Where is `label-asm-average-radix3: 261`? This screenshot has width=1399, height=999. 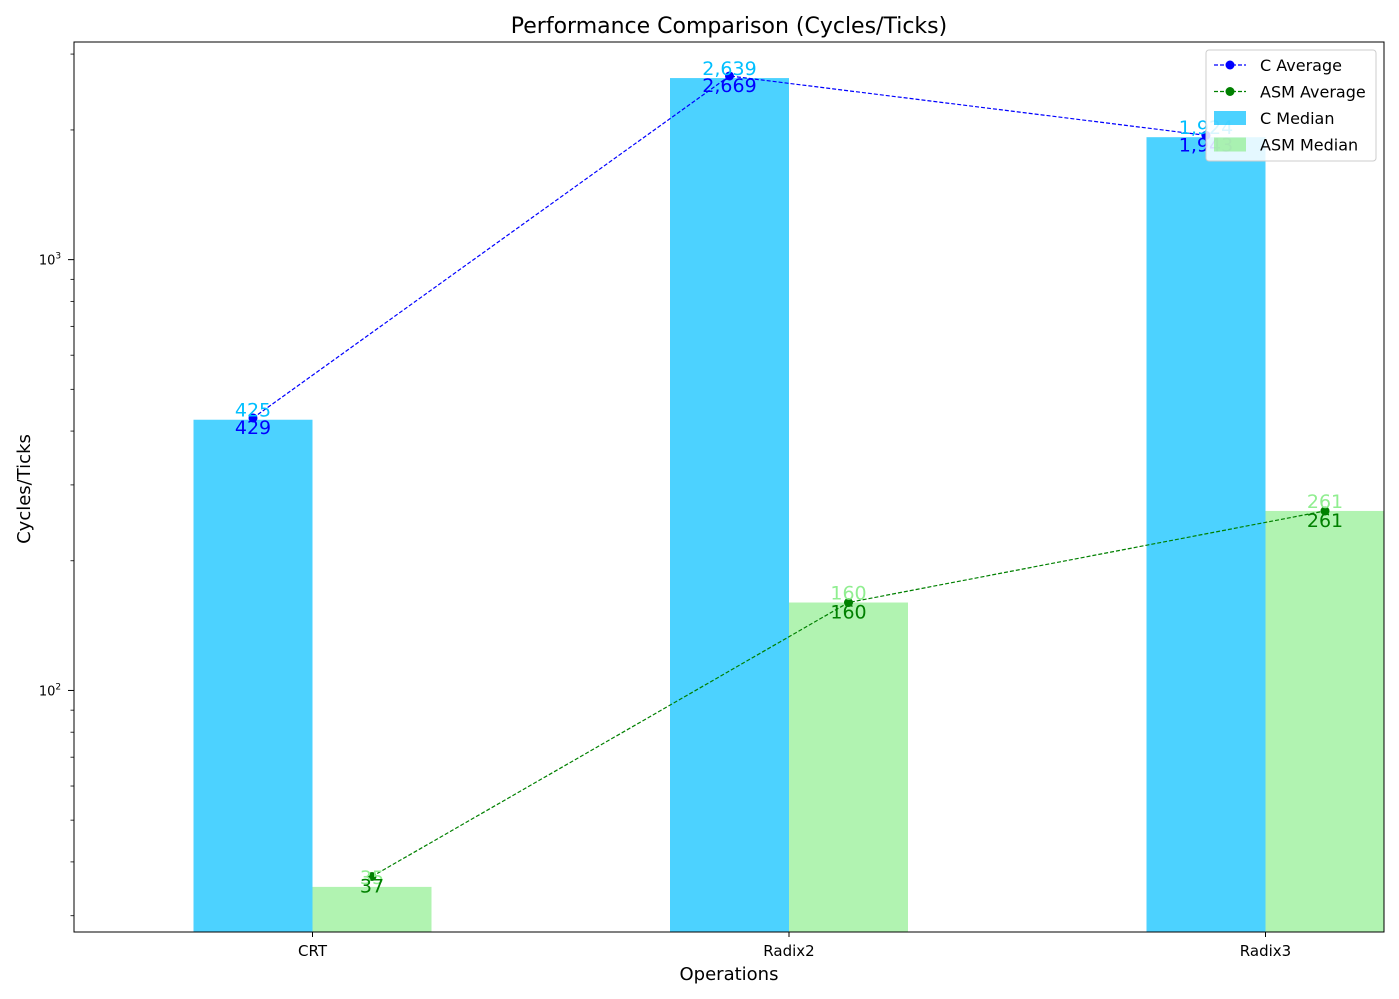 label-asm-average-radix3: 261 is located at coordinates (1325, 521).